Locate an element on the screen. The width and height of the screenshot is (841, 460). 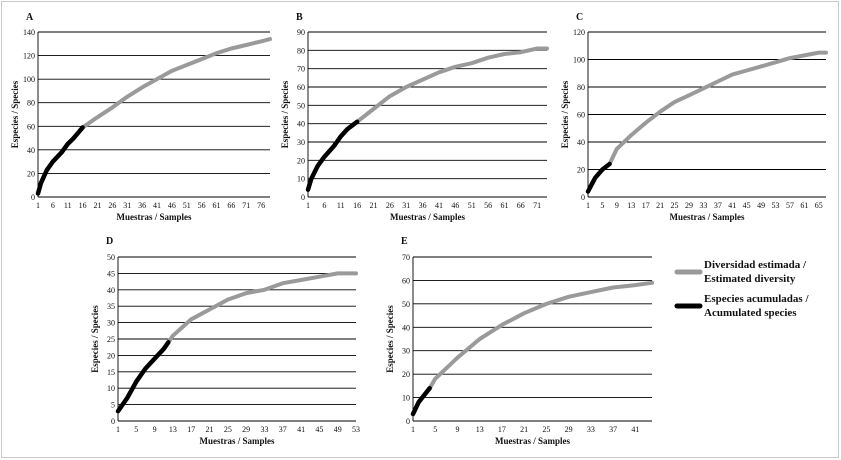
panel-c-xlabel: Muestras / Samples is located at coordinates (707, 217).